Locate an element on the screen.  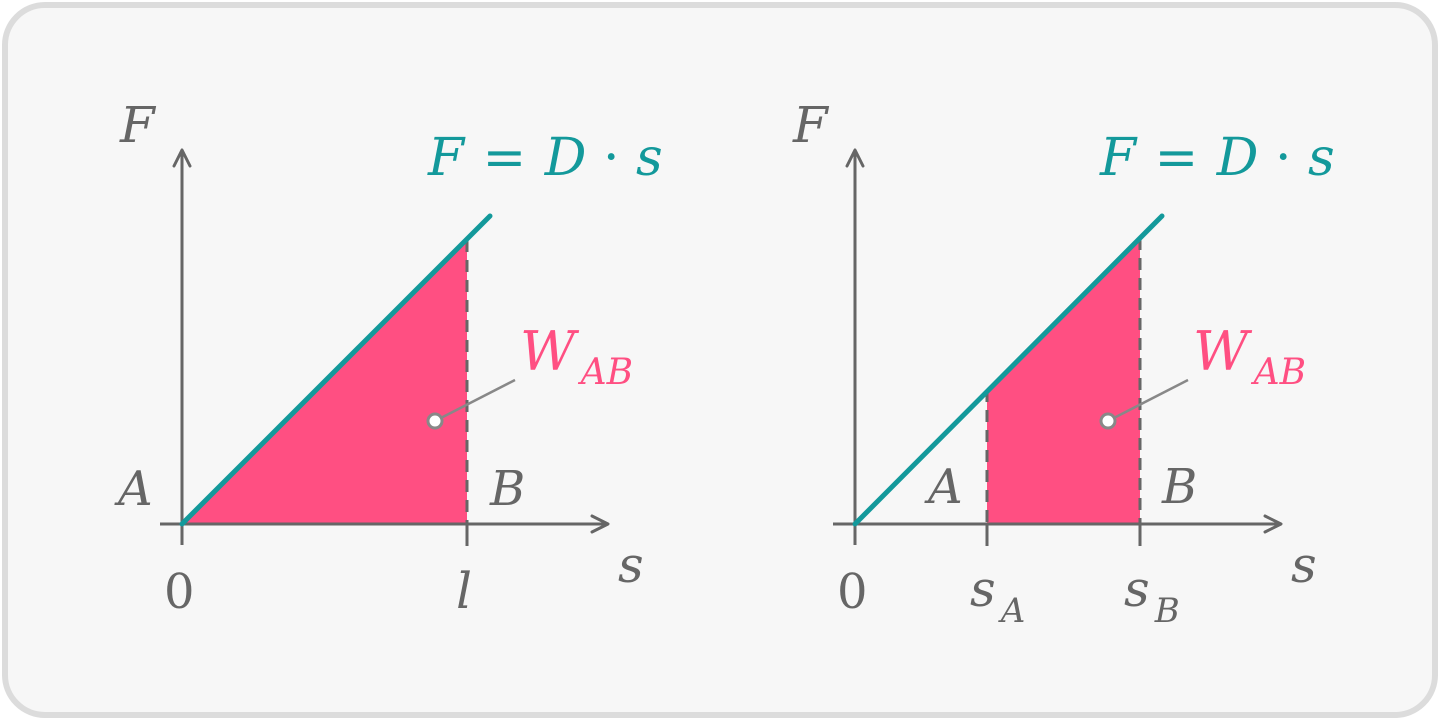
right-origin-label: 0 is located at coordinates (852, 592).